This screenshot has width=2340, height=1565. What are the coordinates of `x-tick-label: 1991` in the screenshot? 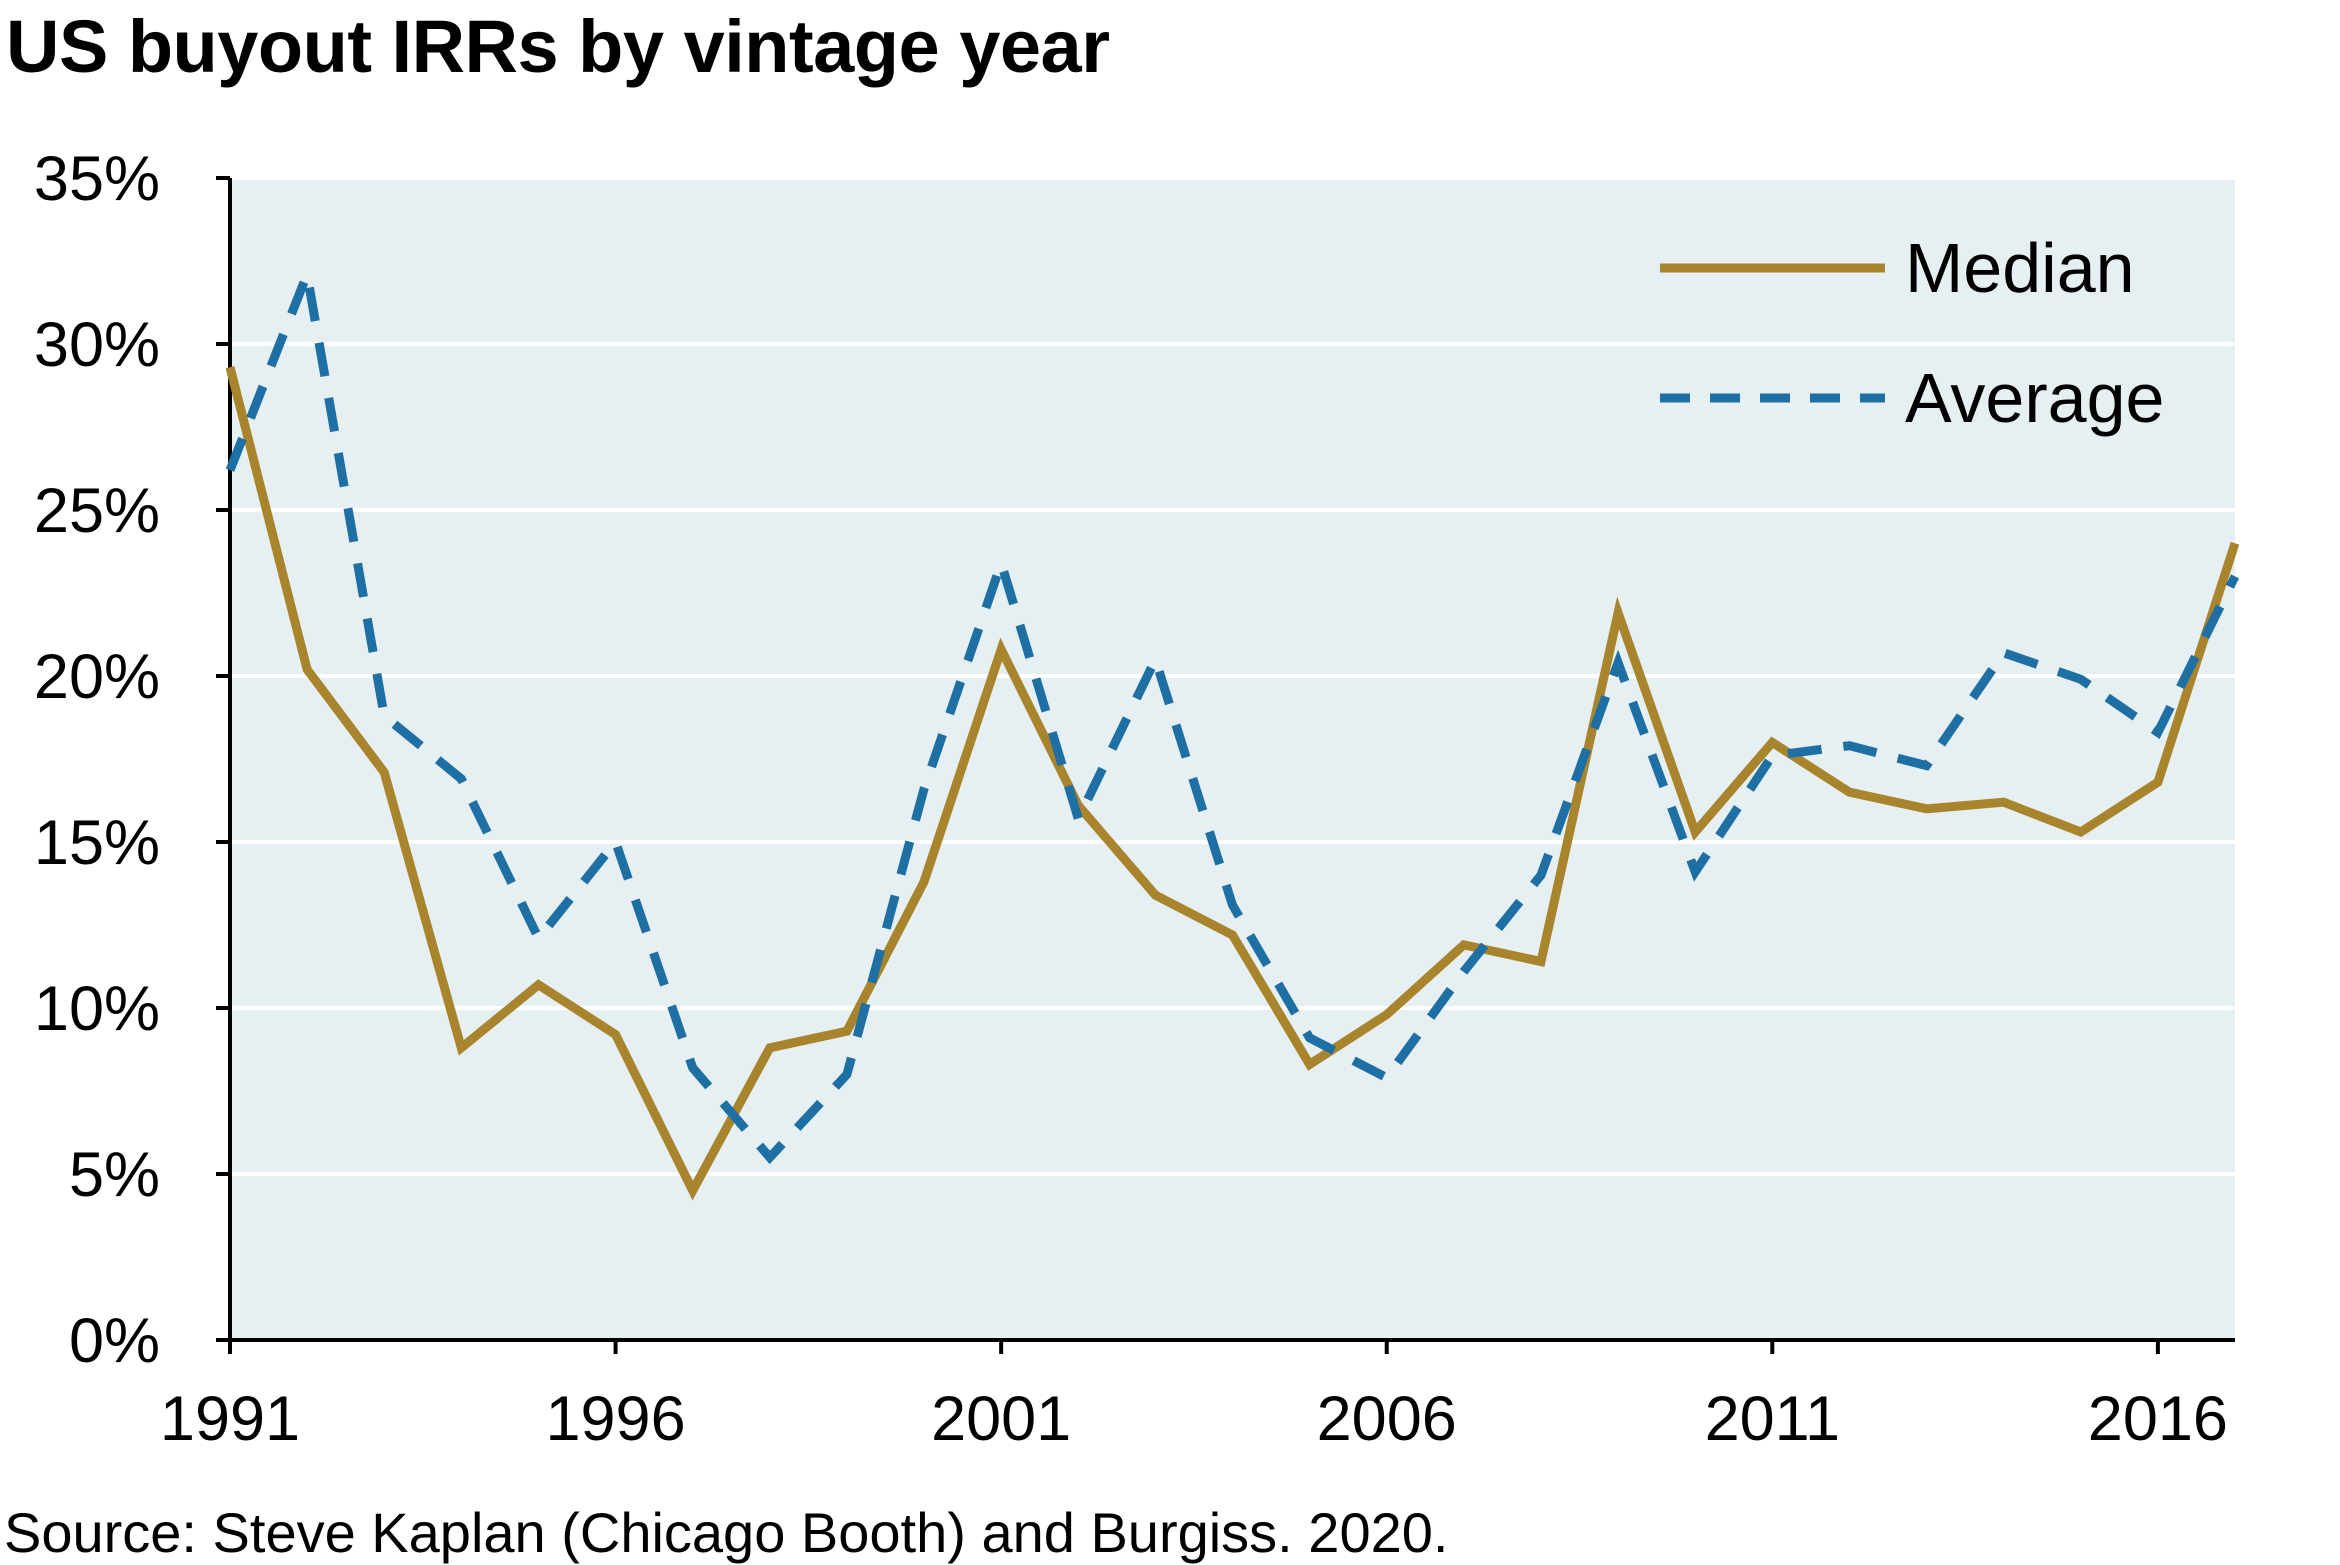 It's located at (230, 1419).